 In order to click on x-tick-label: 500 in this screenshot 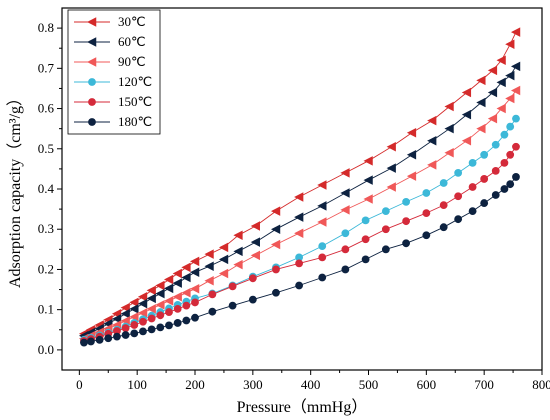, I will do `click(369, 384)`.